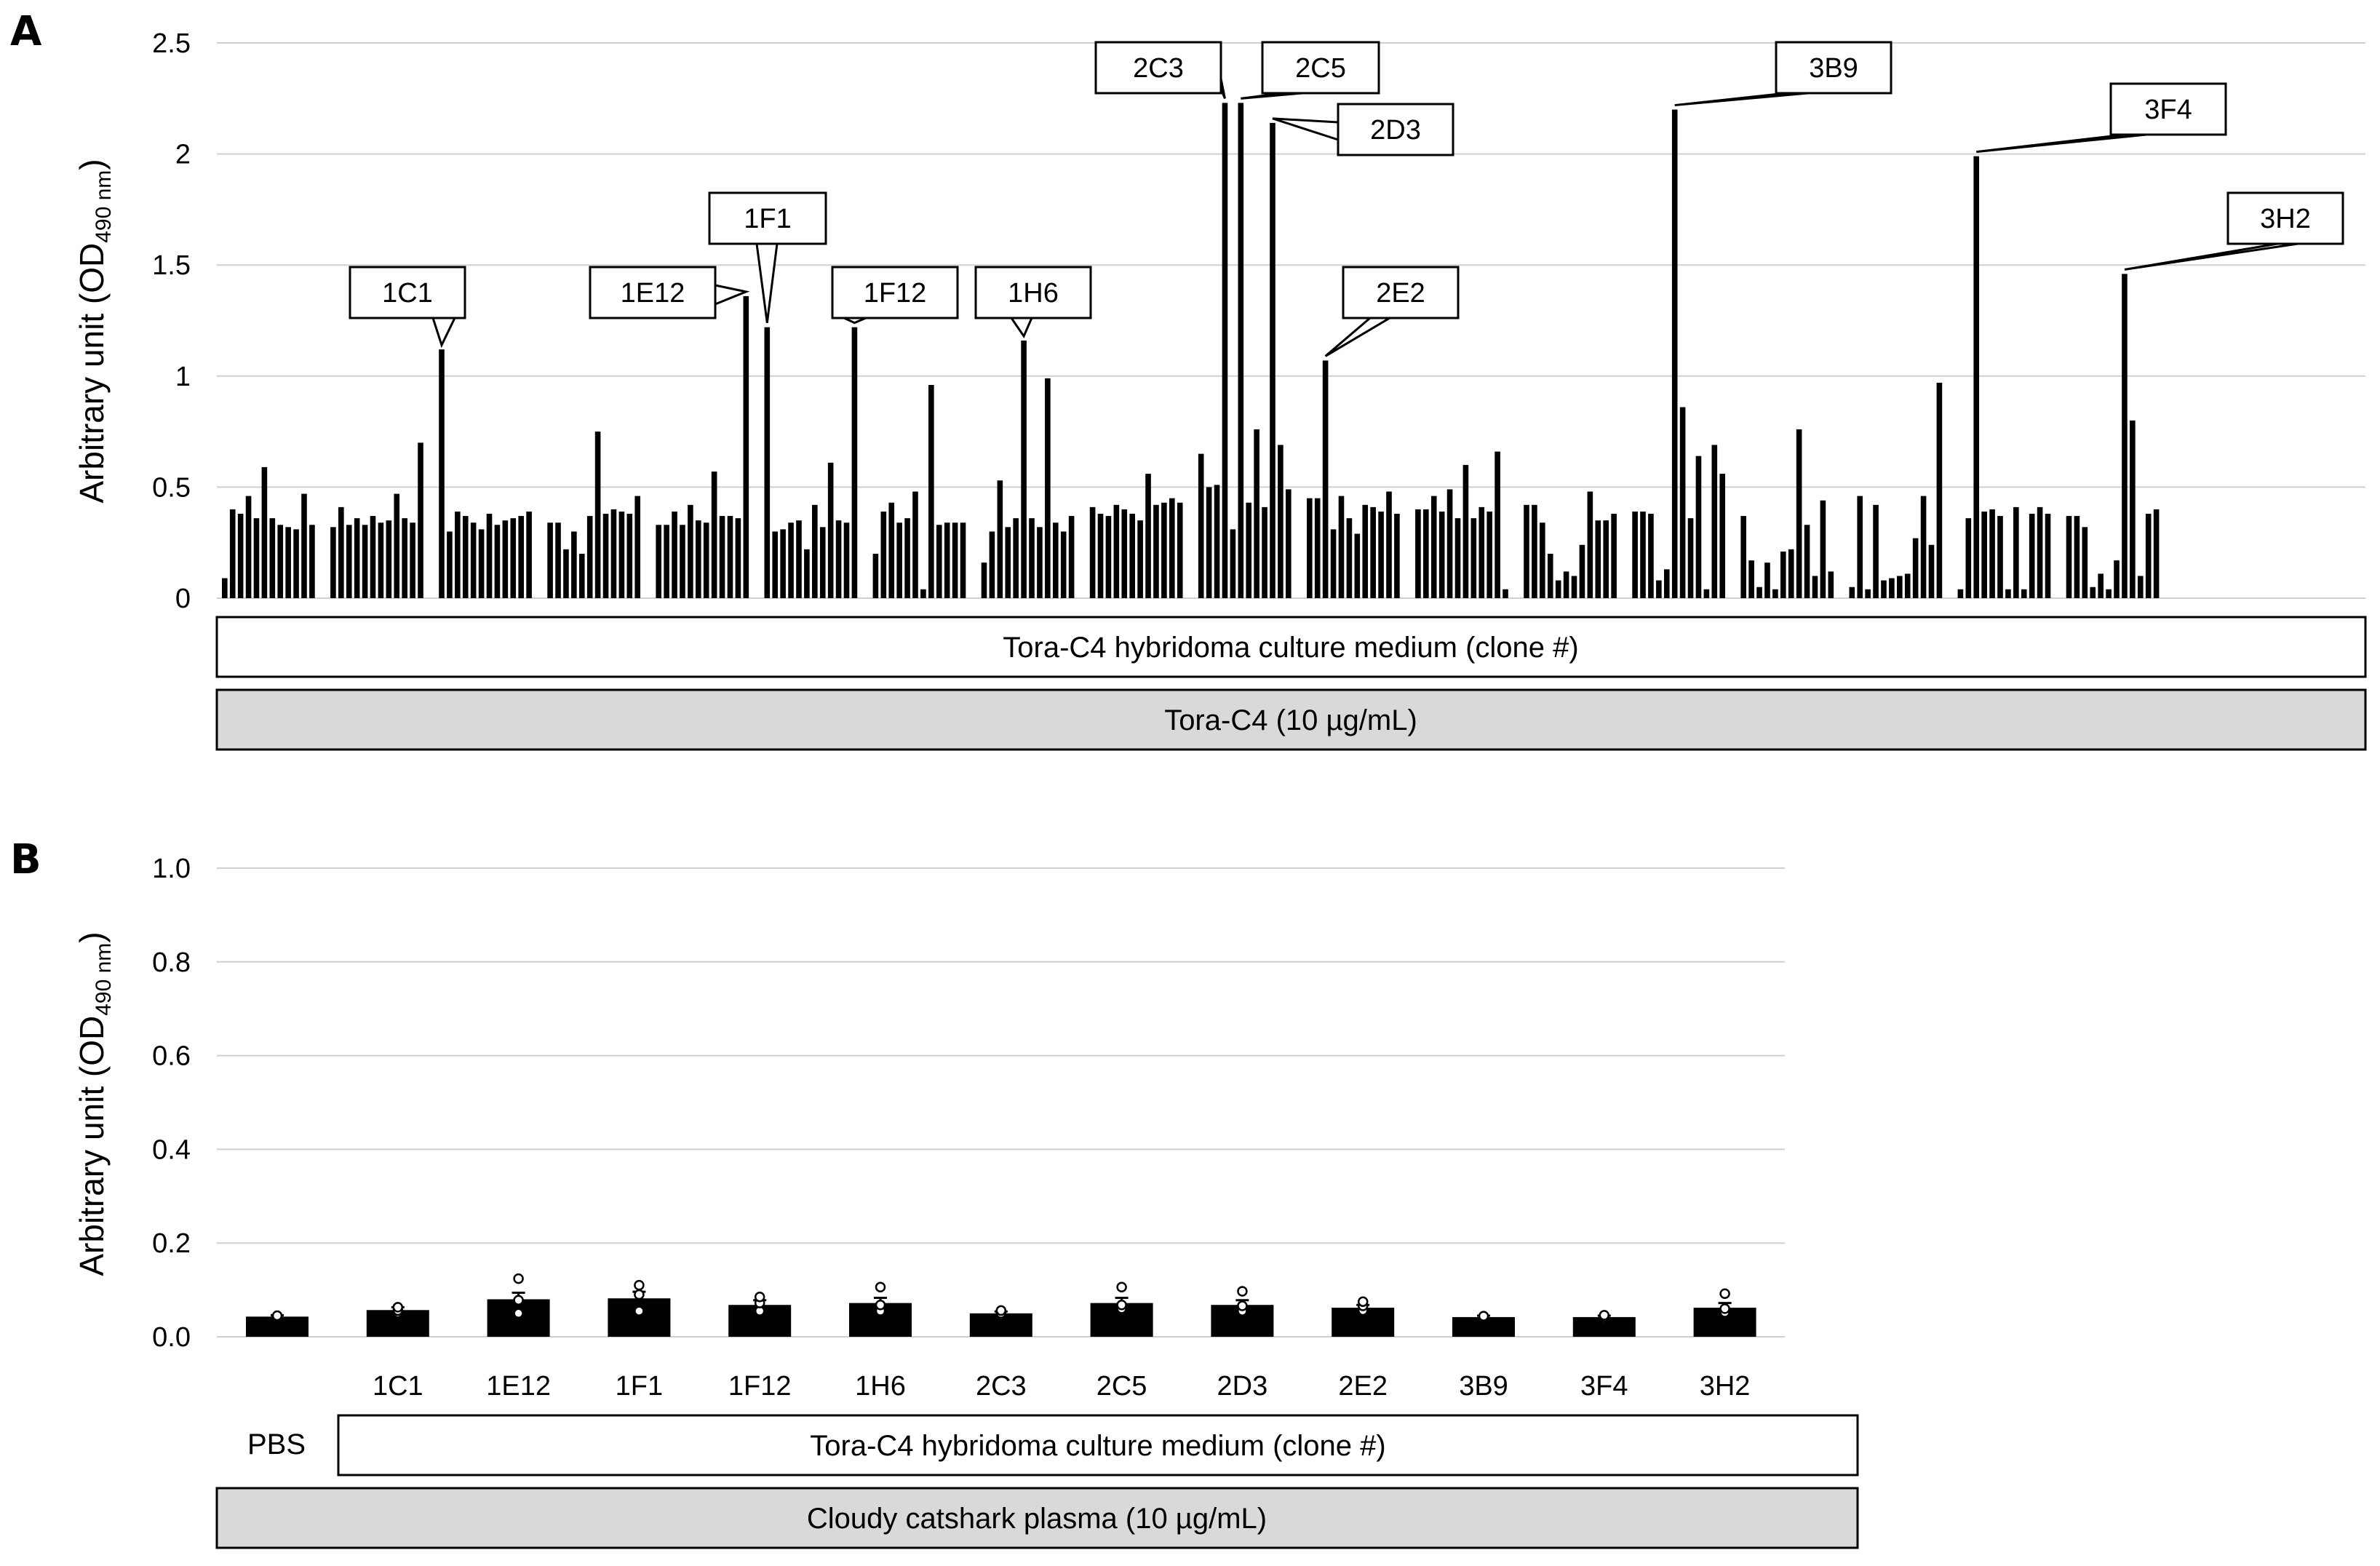 The width and height of the screenshot is (2380, 1566). I want to click on callout-1f12: 1F12, so click(895, 295).